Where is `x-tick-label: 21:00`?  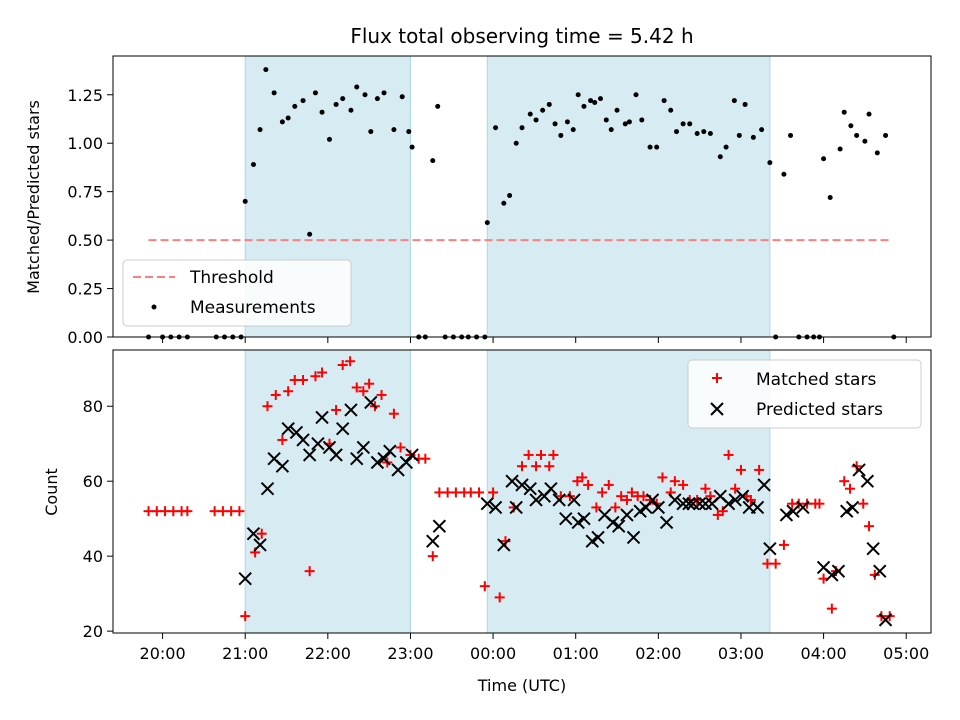
x-tick-label: 21:00 is located at coordinates (245, 653).